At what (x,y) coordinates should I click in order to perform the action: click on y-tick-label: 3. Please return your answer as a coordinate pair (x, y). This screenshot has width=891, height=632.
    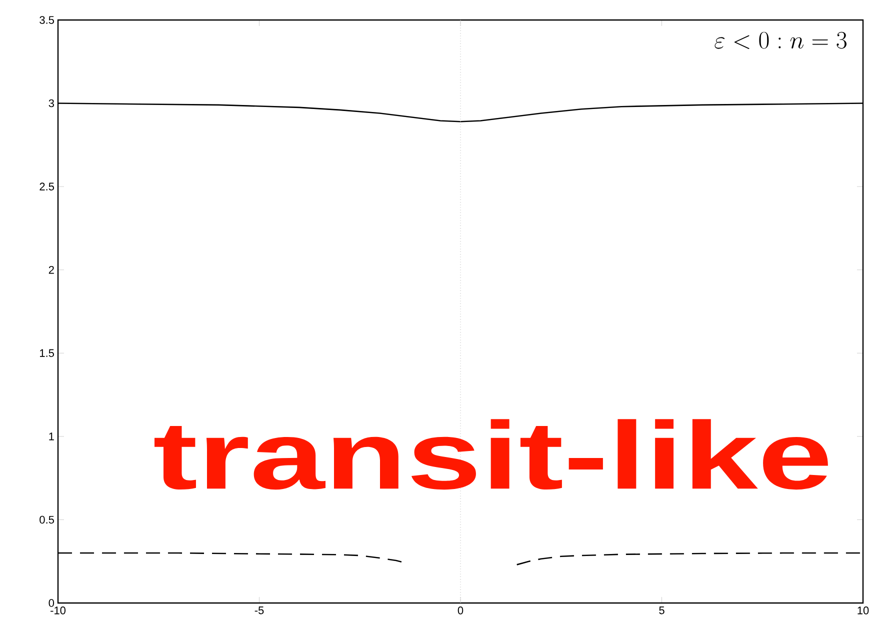
    Looking at the image, I should click on (51, 103).